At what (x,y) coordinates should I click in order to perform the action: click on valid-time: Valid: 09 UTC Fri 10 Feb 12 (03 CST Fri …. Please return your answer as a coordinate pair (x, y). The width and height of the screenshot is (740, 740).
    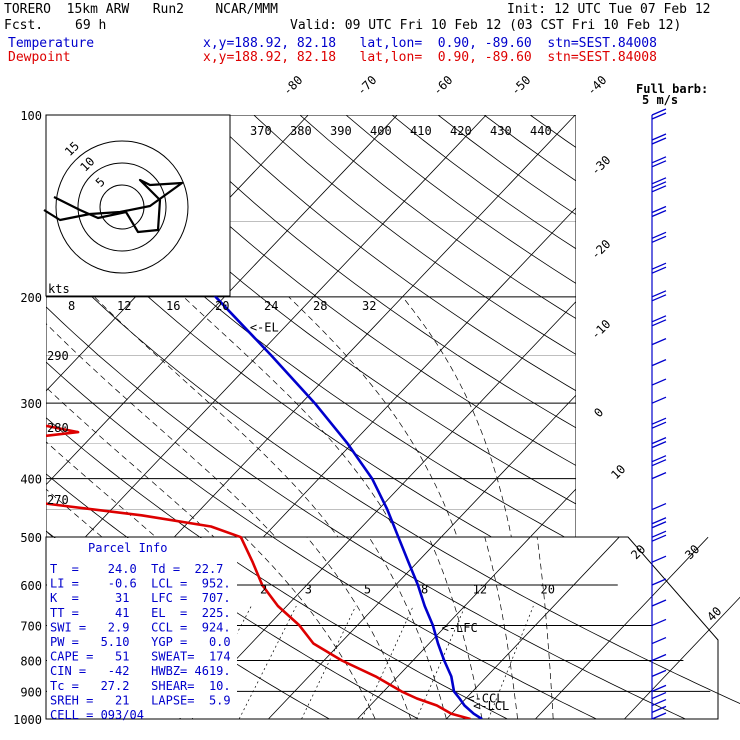
    Looking at the image, I should click on (486, 25).